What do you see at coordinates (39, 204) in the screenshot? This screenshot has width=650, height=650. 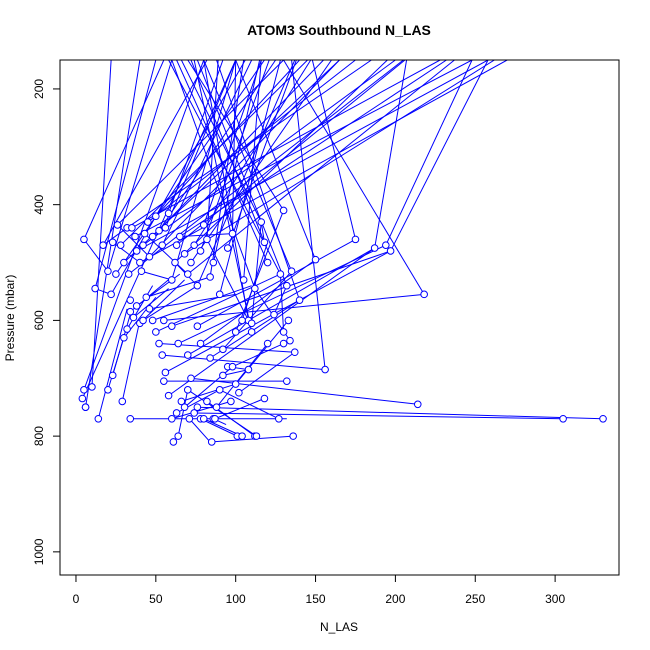 I see `y-tick-label: 400` at bounding box center [39, 204].